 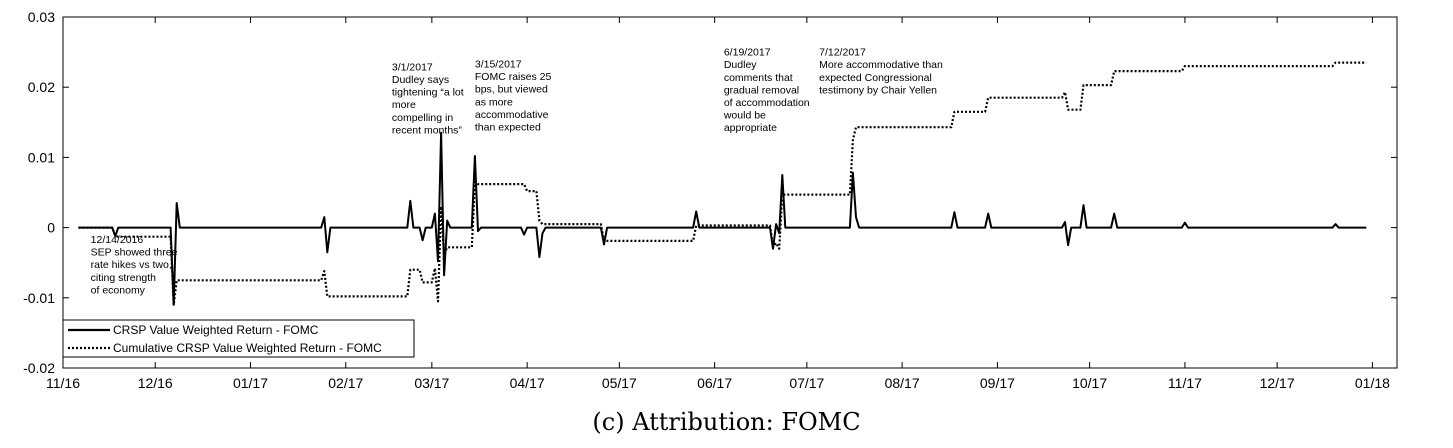 What do you see at coordinates (39, 298) in the screenshot?
I see `y-tick-label: -0.01` at bounding box center [39, 298].